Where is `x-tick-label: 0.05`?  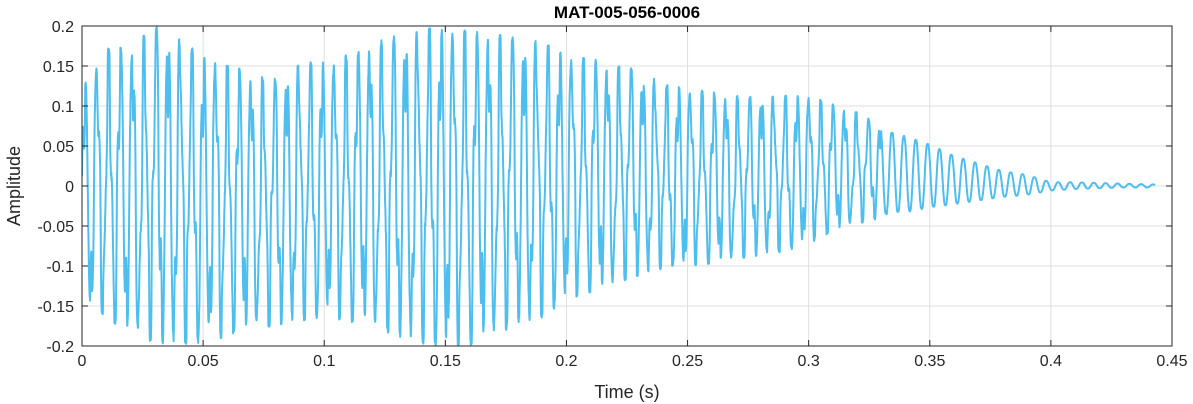 x-tick-label: 0.05 is located at coordinates (203, 361).